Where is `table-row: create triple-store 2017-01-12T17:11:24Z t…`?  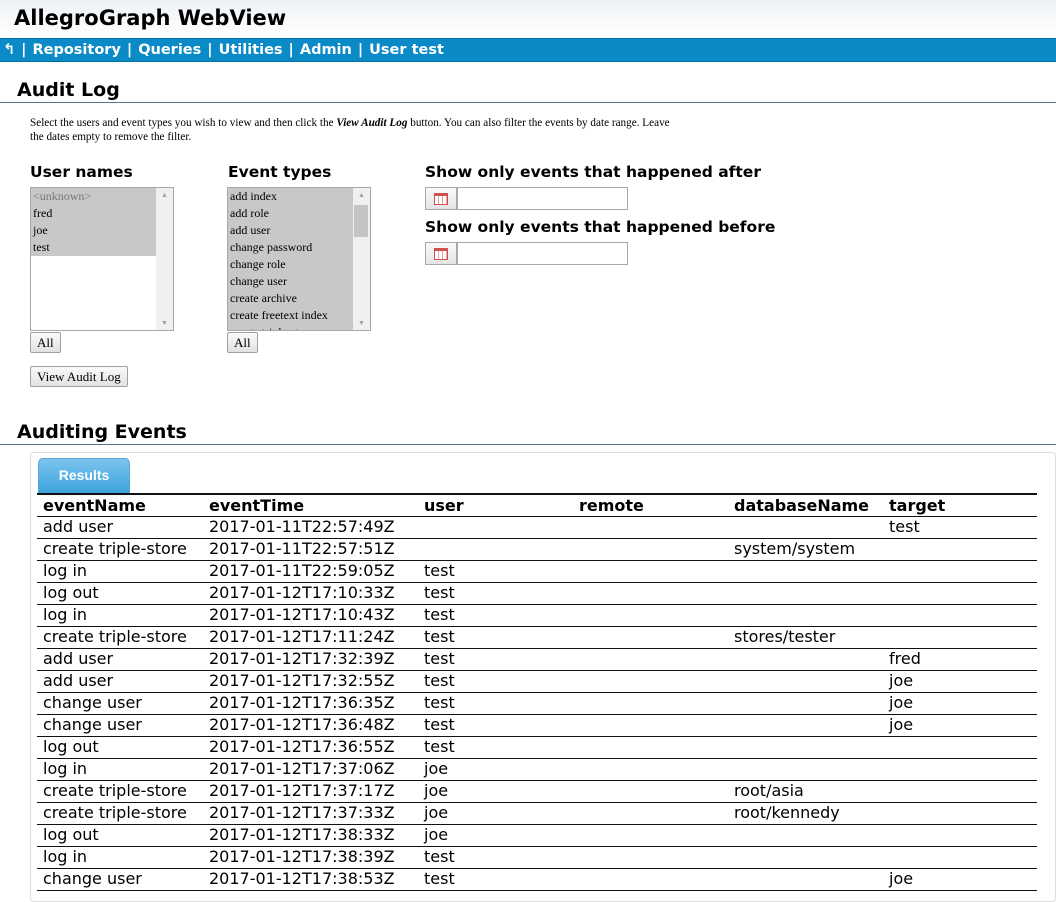 table-row: create triple-store 2017-01-12T17:11:24Z t… is located at coordinates (537, 637).